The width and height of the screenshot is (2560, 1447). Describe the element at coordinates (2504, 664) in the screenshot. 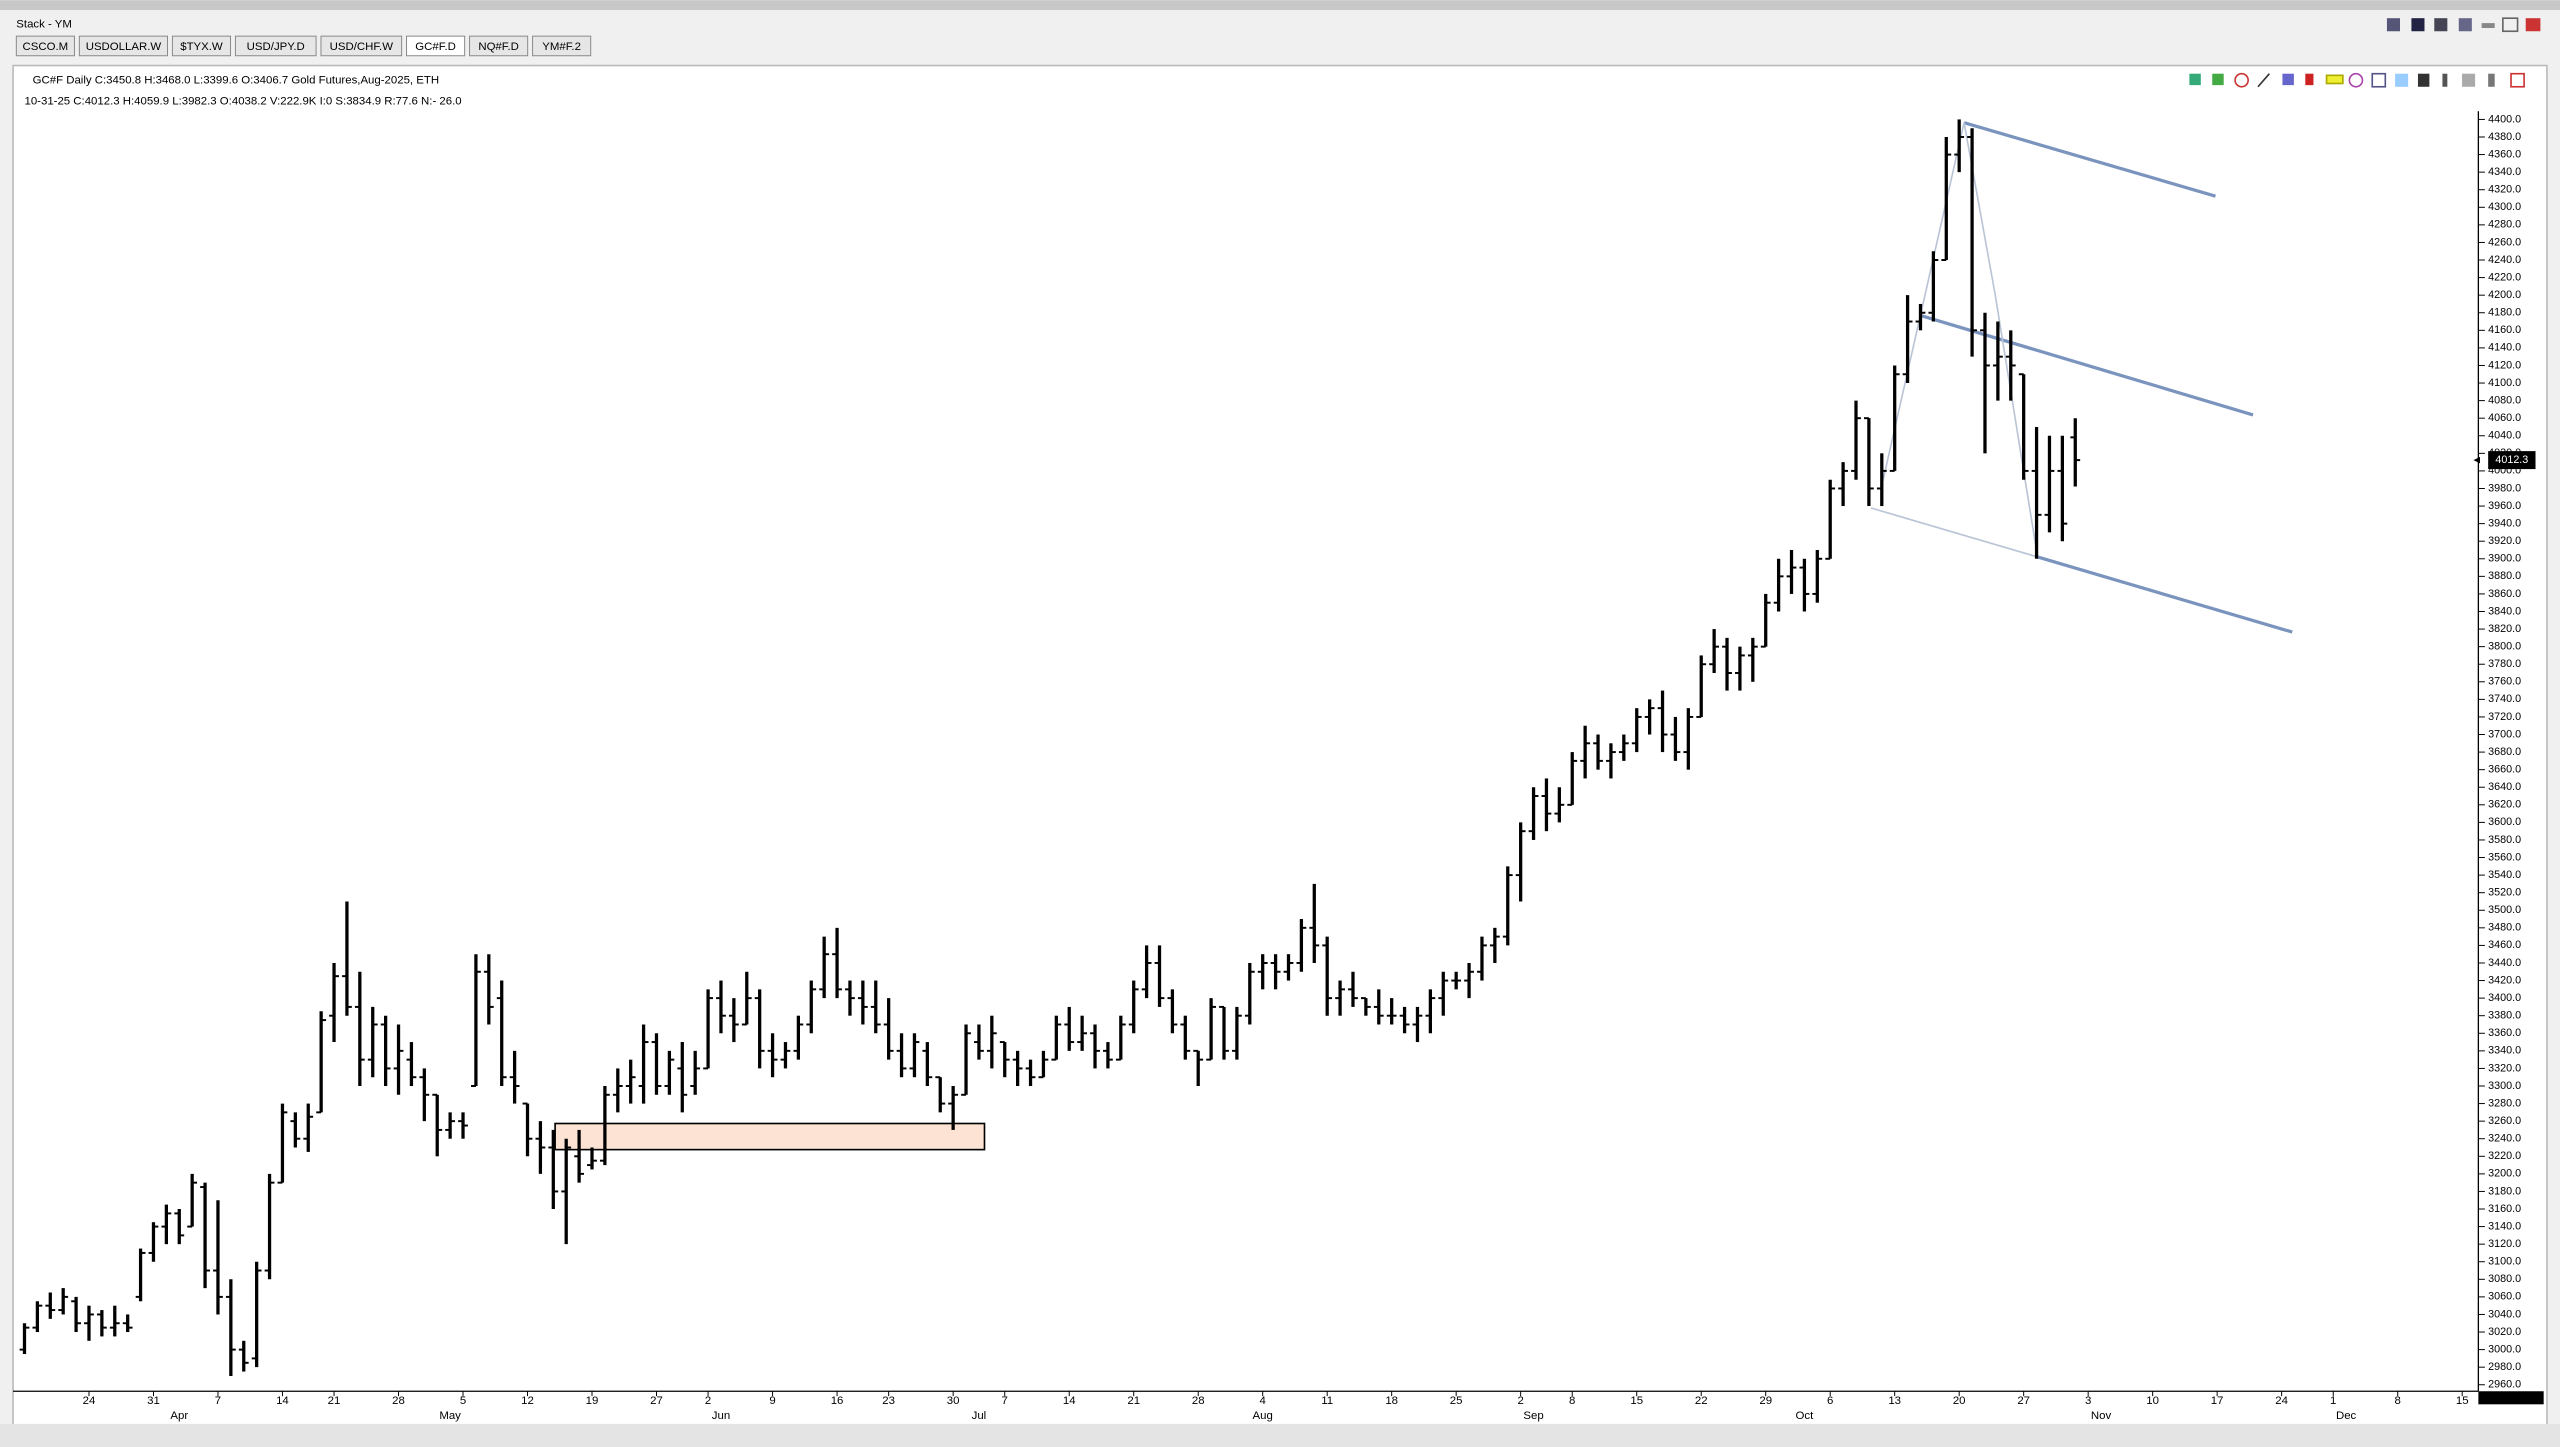

I see `y-tick-label: 3780.0` at that location.